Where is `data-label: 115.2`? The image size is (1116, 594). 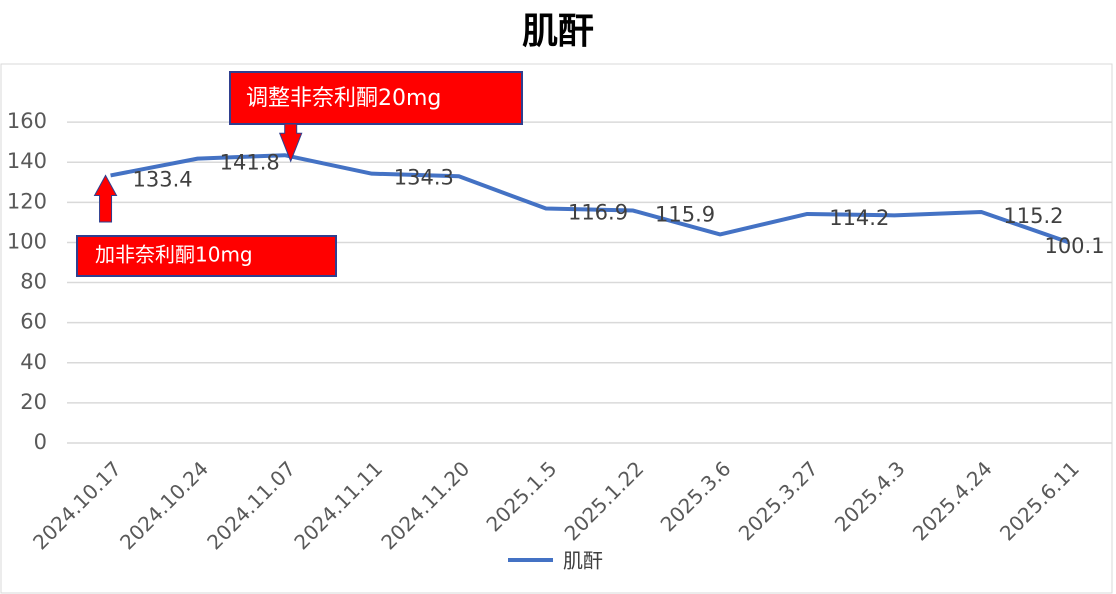
data-label: 115.2 is located at coordinates (1033, 216).